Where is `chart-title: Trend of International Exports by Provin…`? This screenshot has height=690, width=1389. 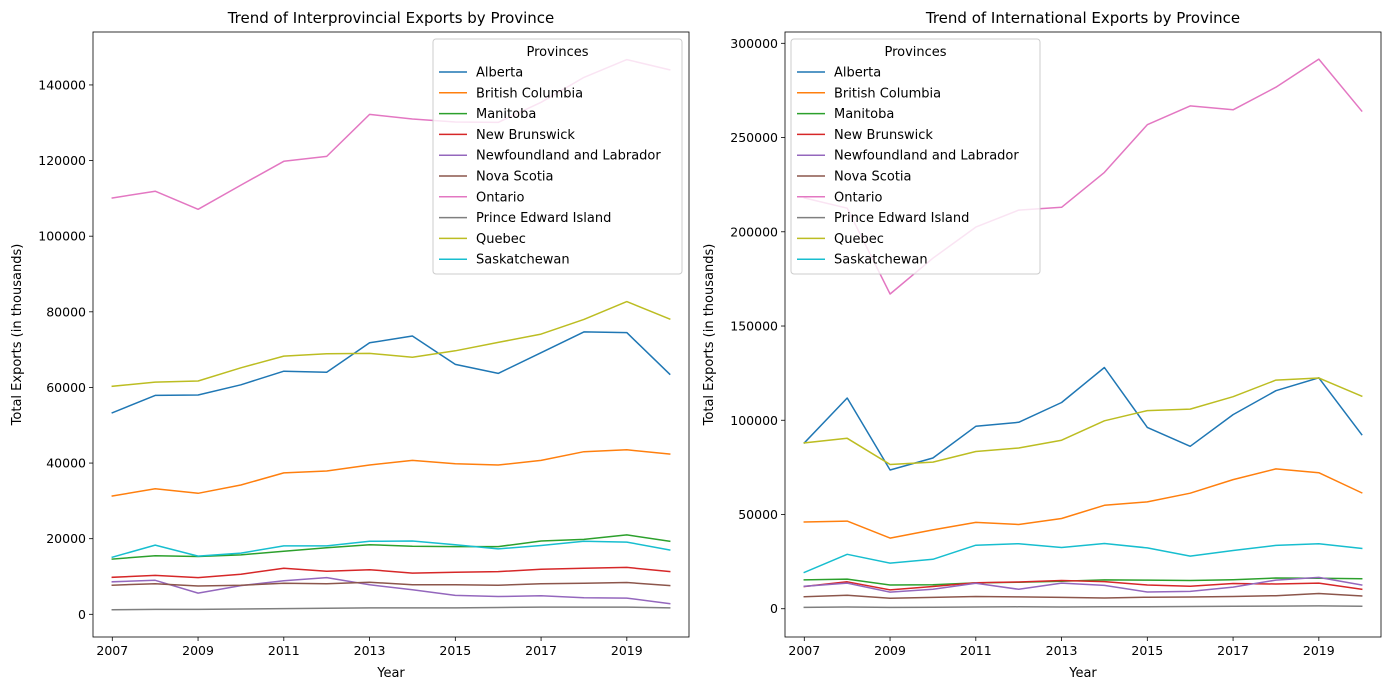 chart-title: Trend of International Exports by Provin… is located at coordinates (1082, 18).